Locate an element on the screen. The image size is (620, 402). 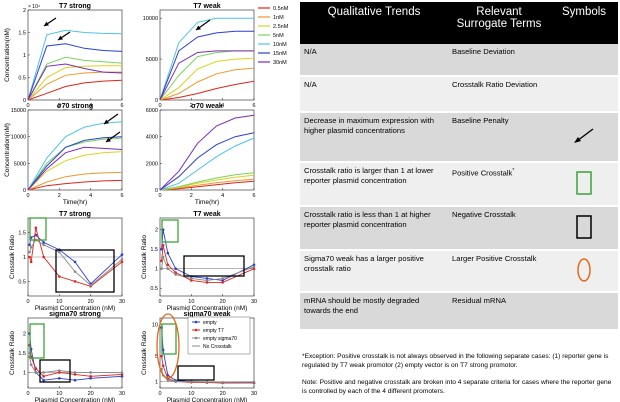
y-tick-label: 0 is located at coordinates (24, 191).